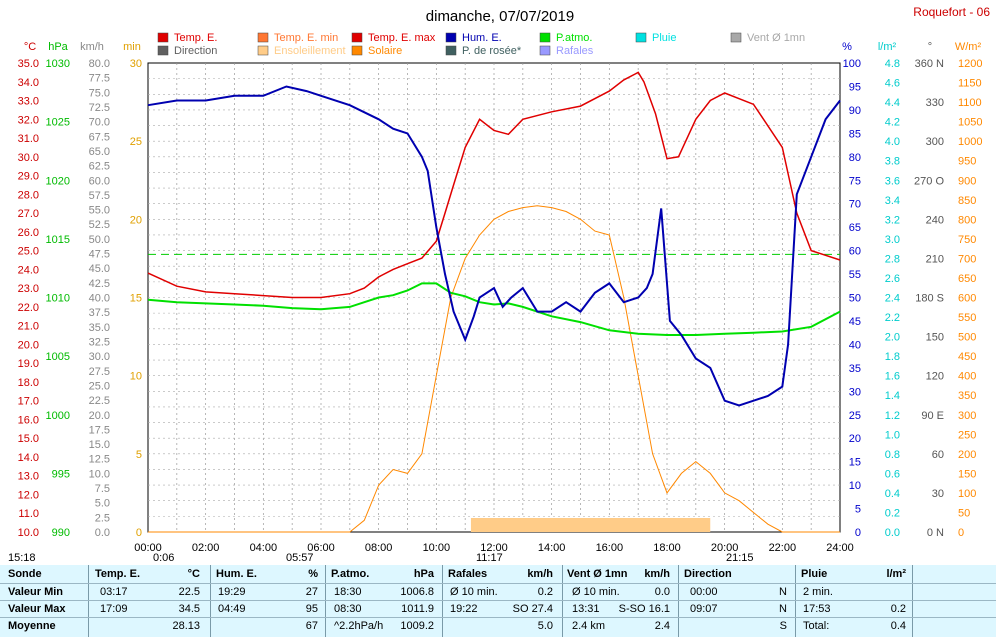 The width and height of the screenshot is (996, 637). Describe the element at coordinates (855, 252) in the screenshot. I see `hum-tick: 60` at that location.